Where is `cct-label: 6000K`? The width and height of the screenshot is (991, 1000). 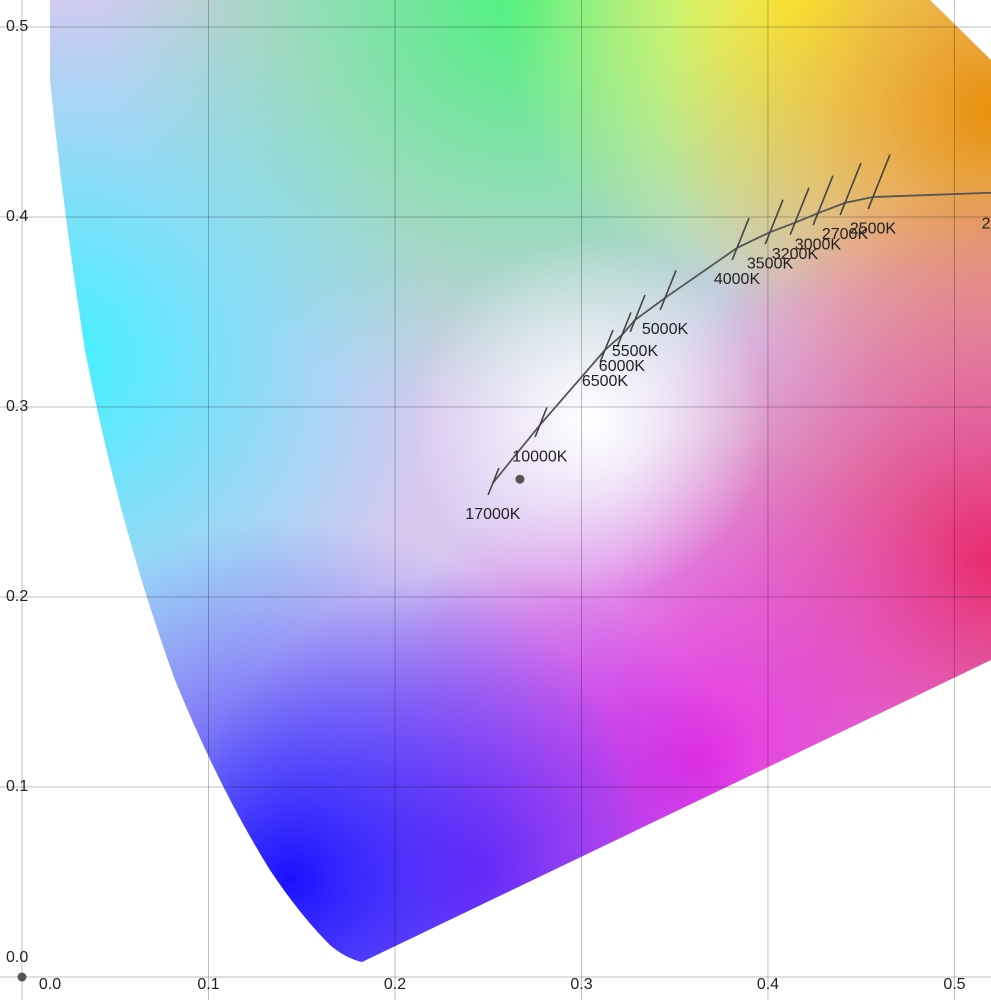 cct-label: 6000K is located at coordinates (622, 366).